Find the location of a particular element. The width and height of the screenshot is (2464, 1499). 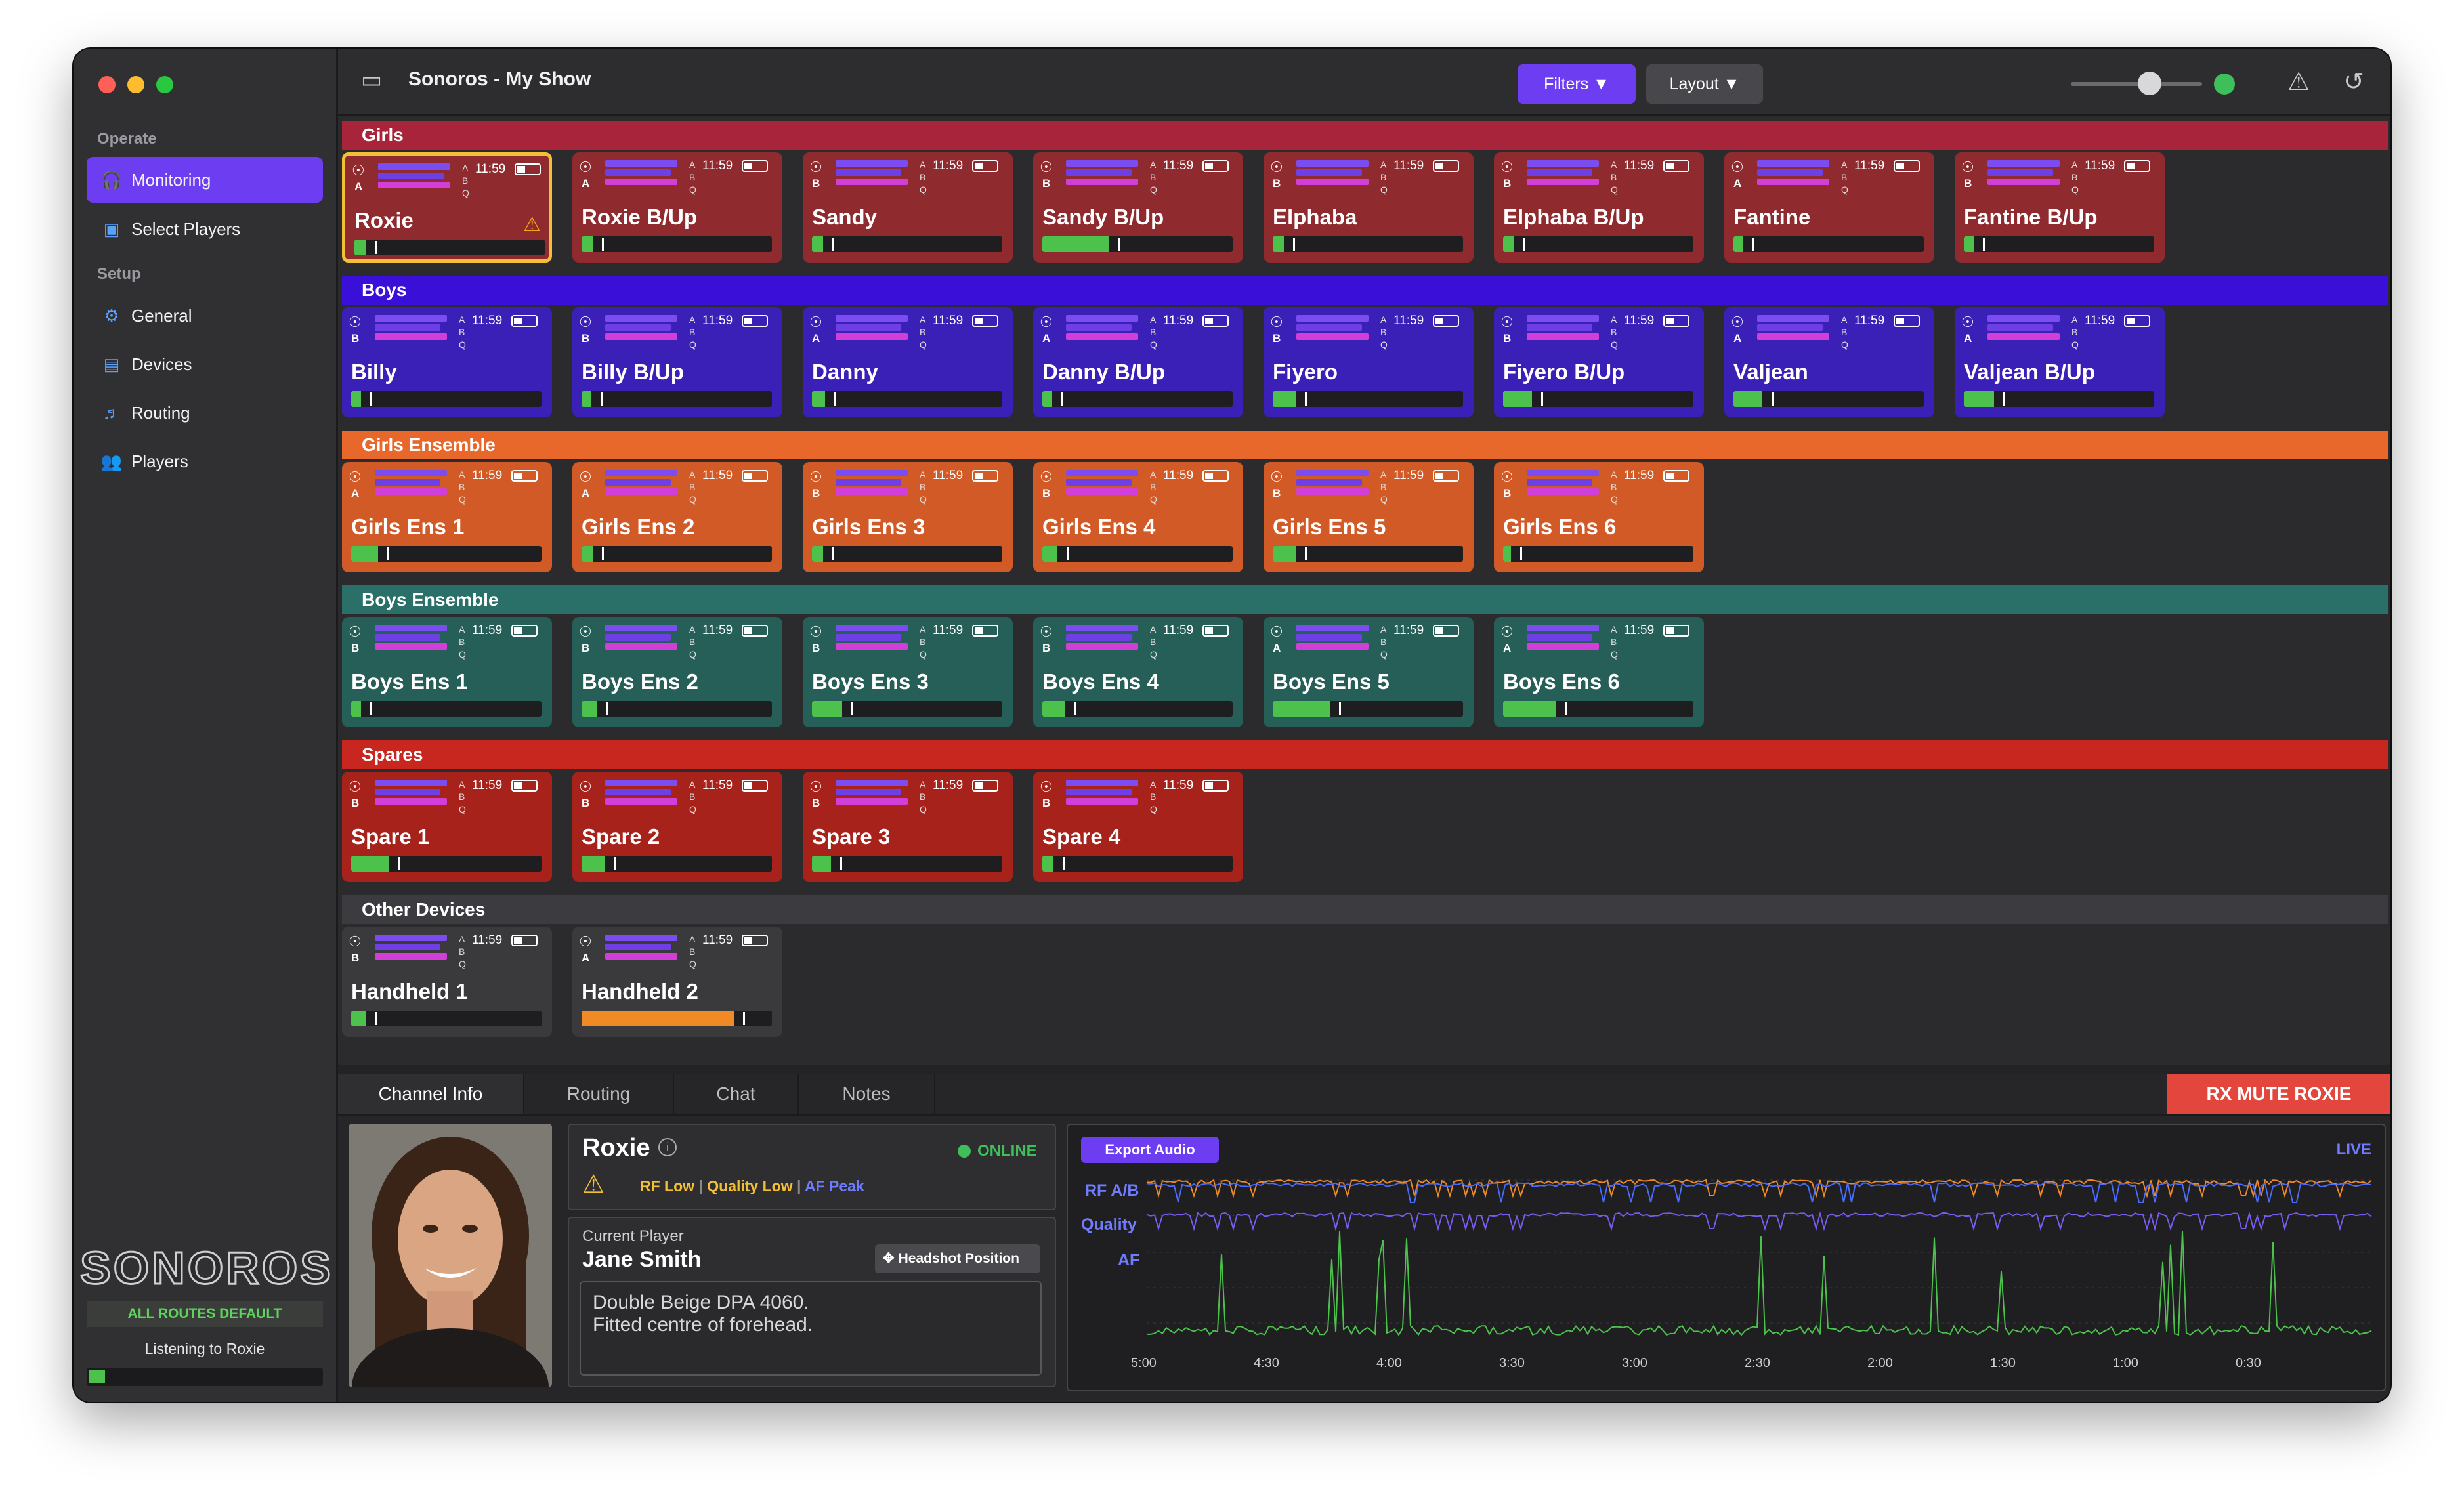

tab-notes: Notes is located at coordinates (867, 1094).